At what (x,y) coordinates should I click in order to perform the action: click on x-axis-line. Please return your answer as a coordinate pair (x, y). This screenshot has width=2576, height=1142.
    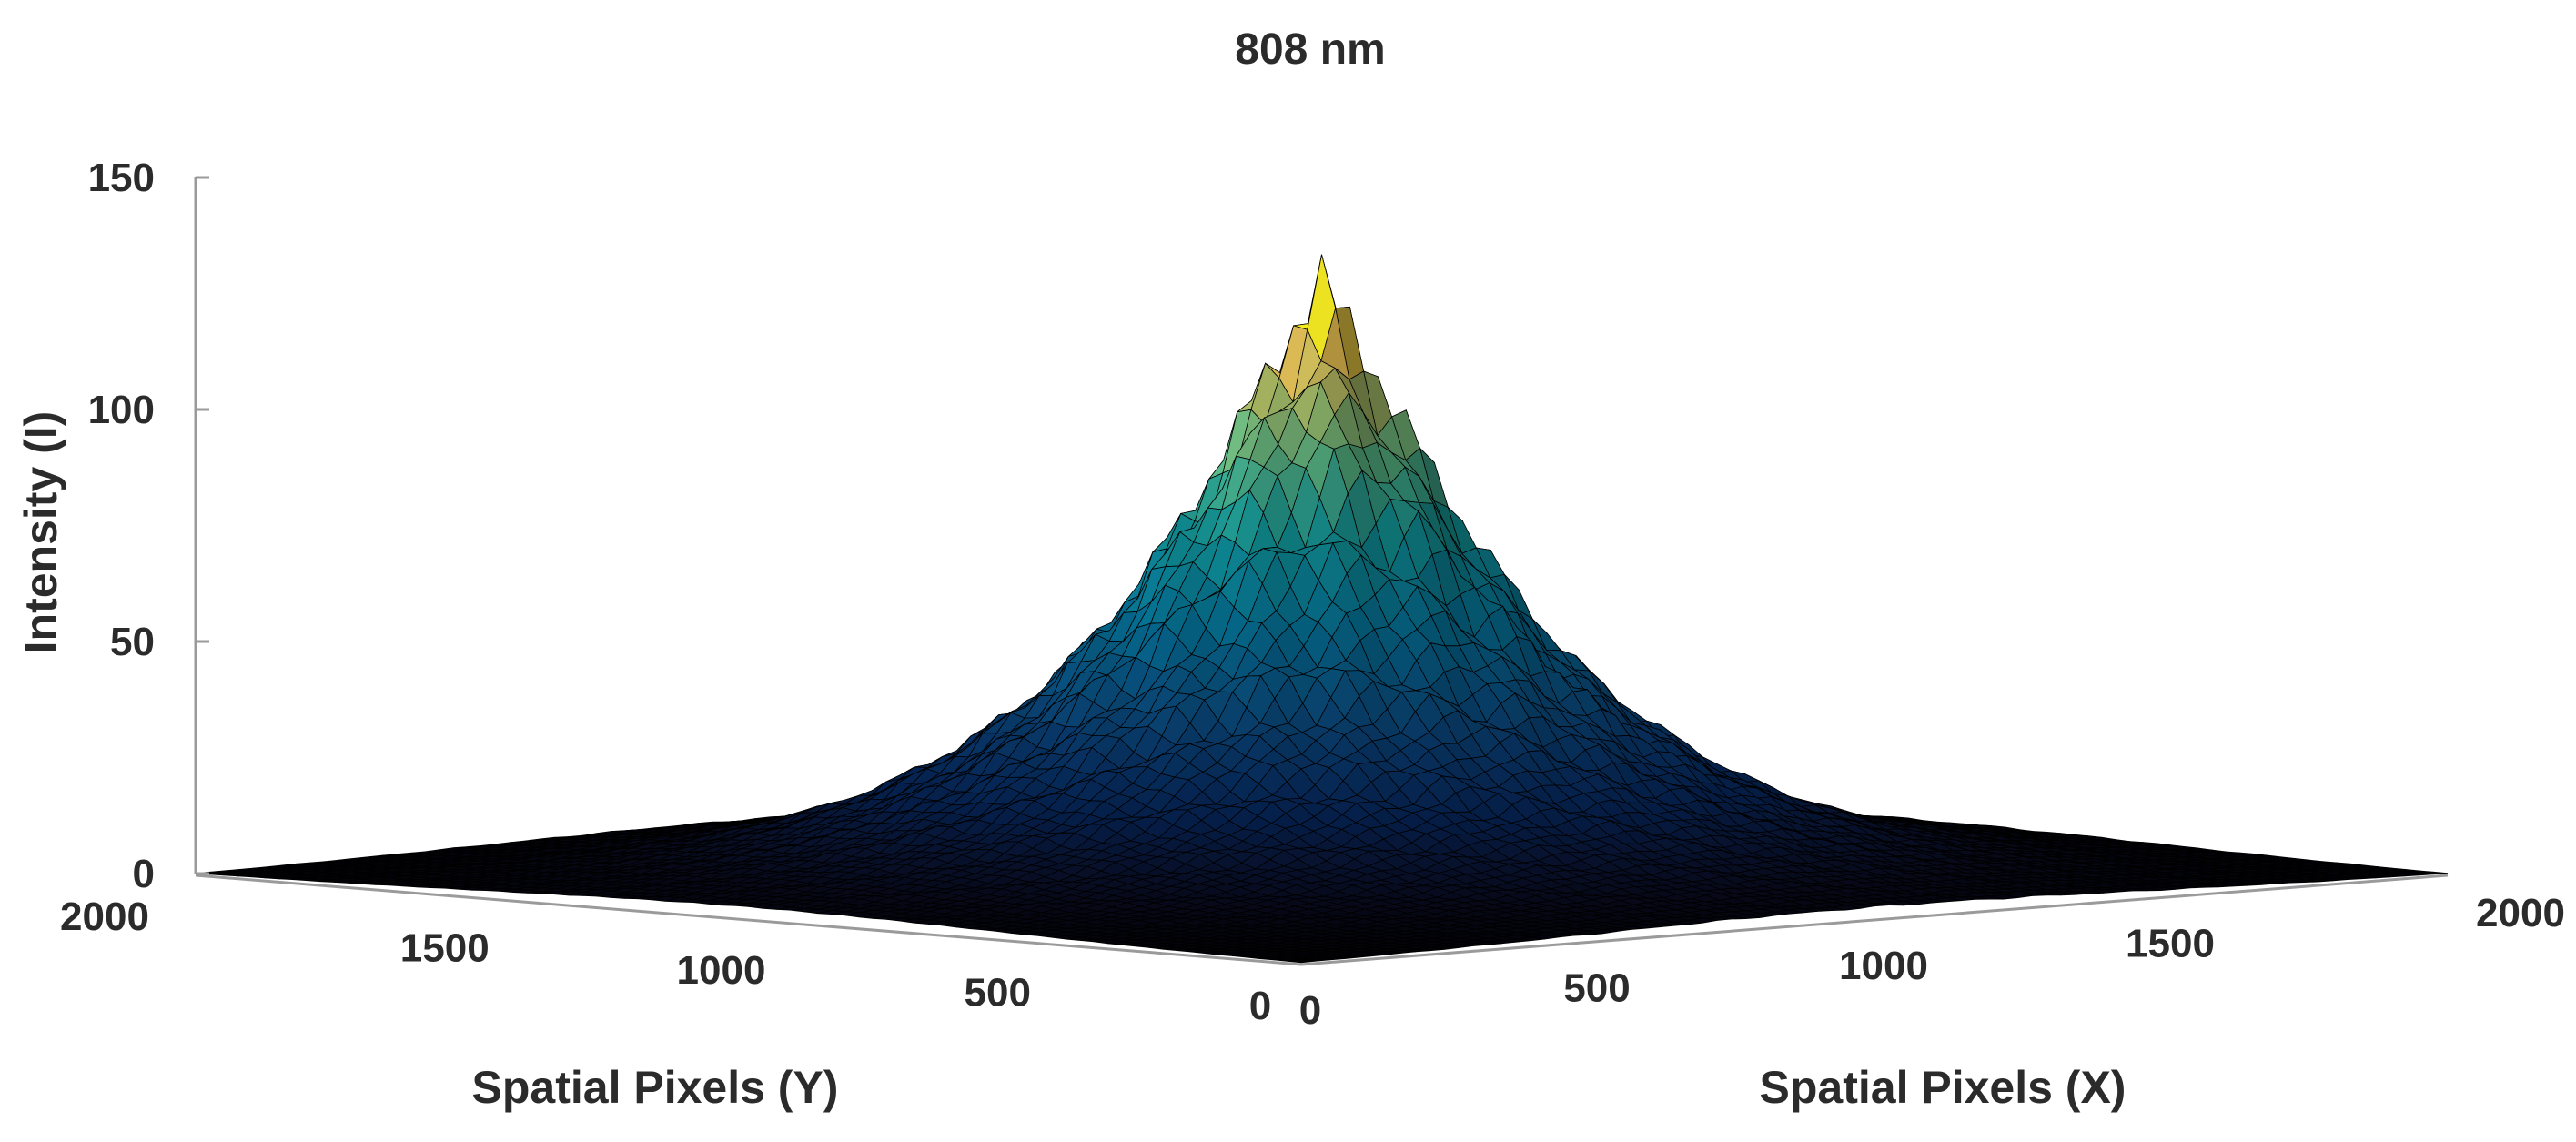
    Looking at the image, I should click on (1874, 920).